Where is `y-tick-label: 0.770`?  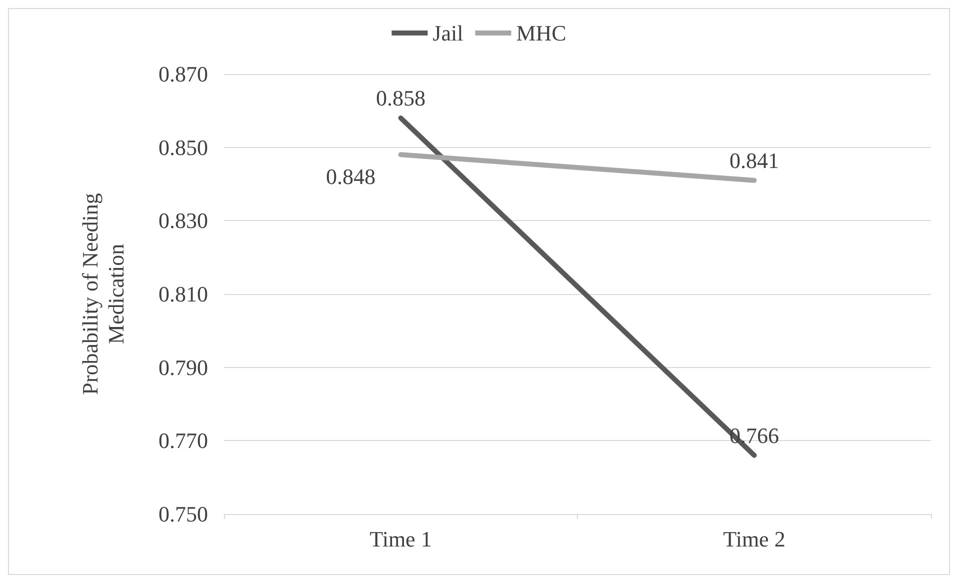
y-tick-label: 0.770 is located at coordinates (183, 441).